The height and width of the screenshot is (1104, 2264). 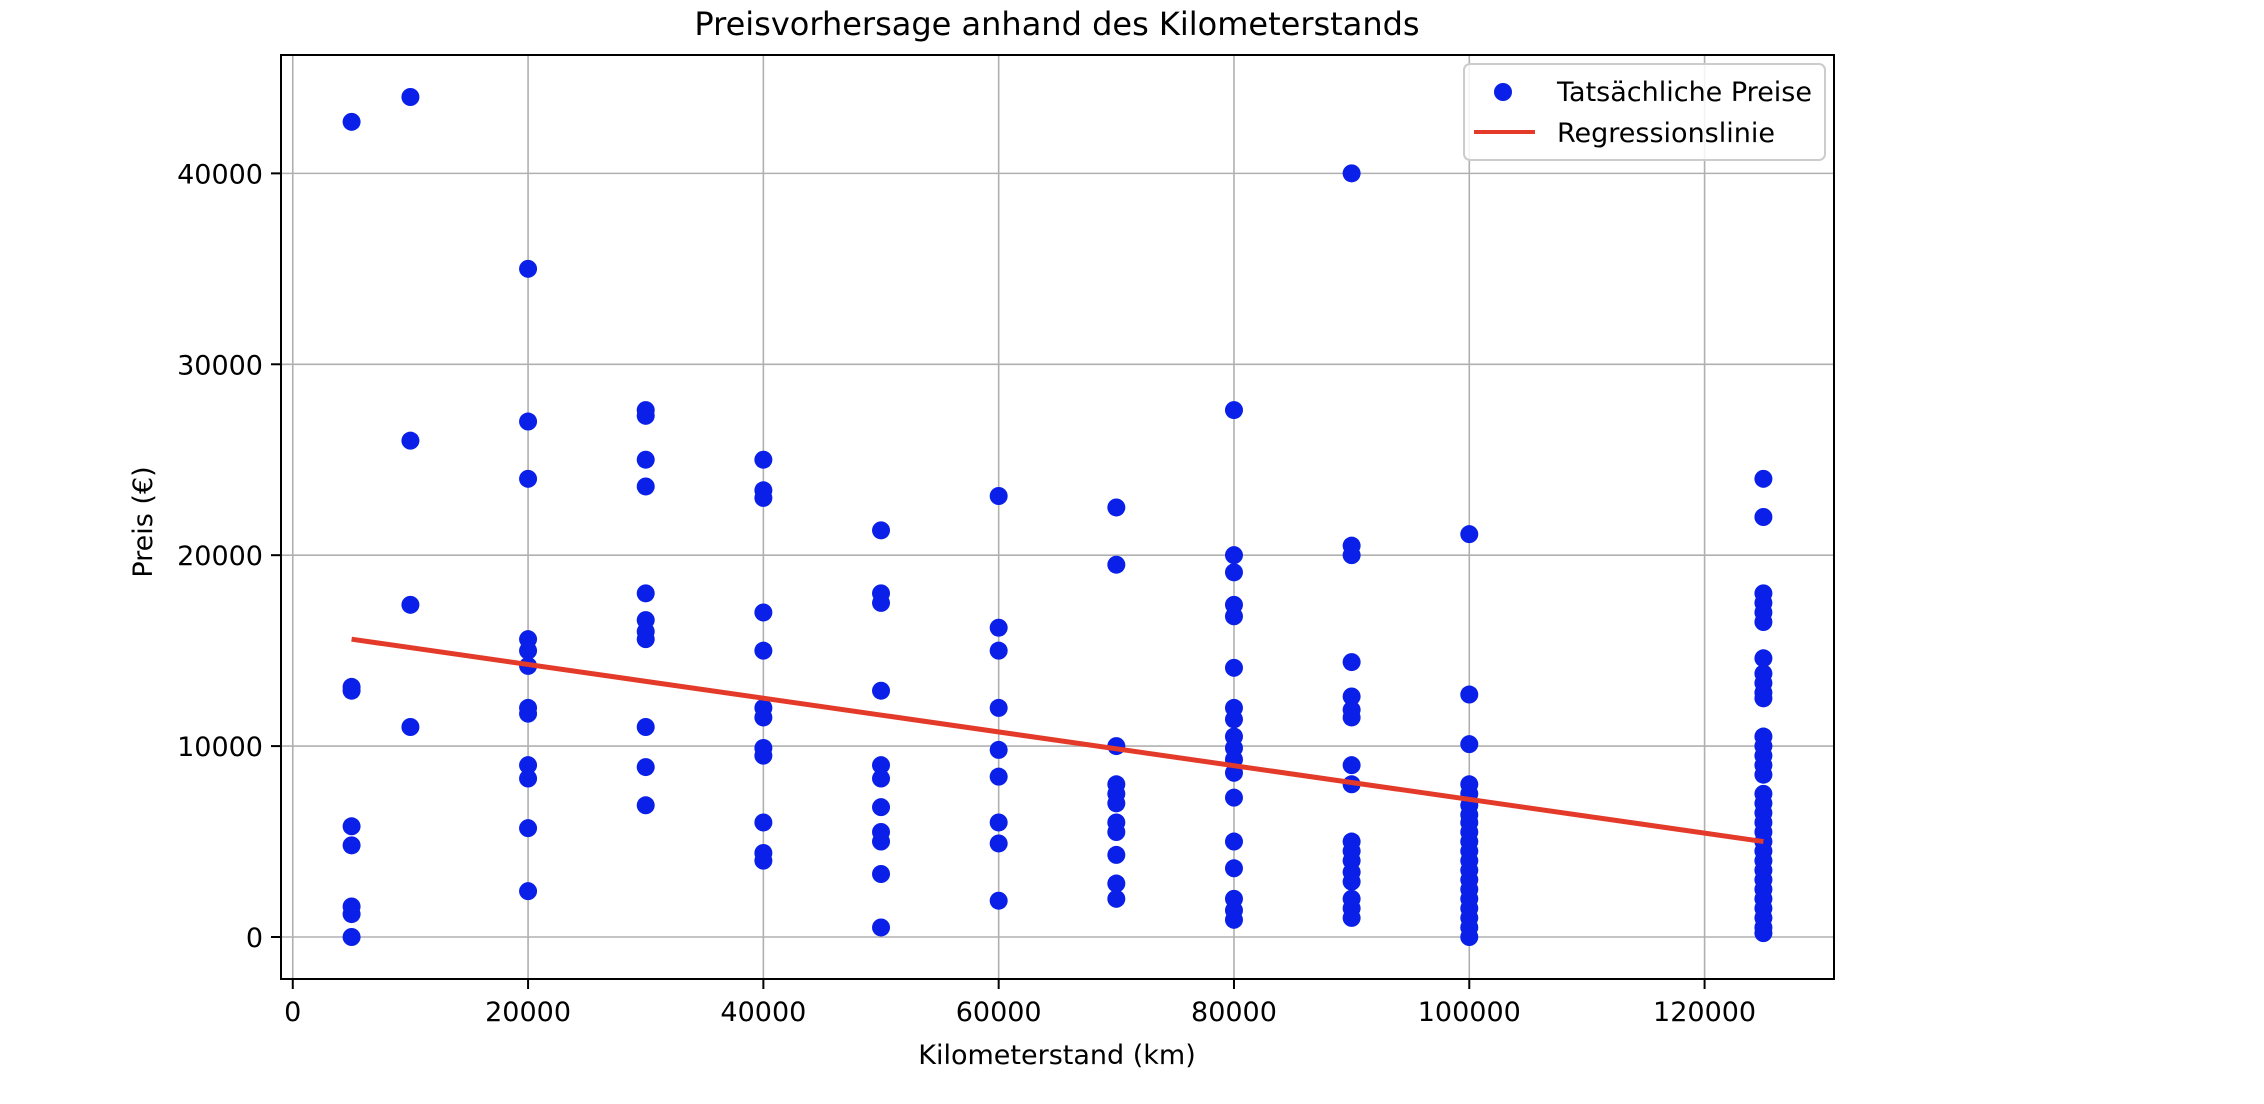 I want to click on x-axis-label: Kilometerstand (km), so click(x=1056, y=1055).